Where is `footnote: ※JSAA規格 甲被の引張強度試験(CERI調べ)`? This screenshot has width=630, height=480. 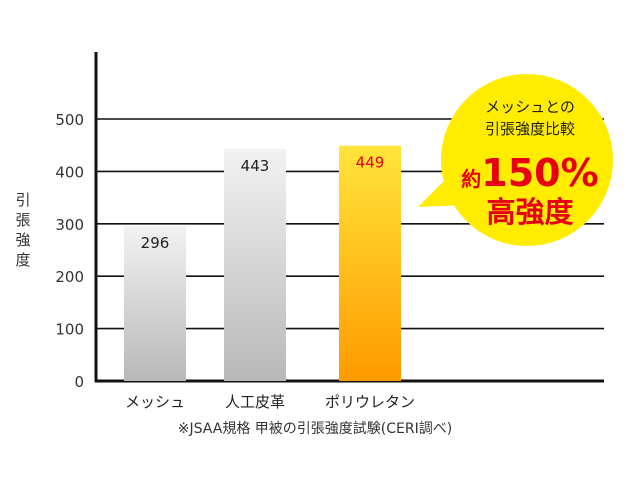
footnote: ※JSAA規格 甲被の引張強度試験(CERI調べ) is located at coordinates (315, 429).